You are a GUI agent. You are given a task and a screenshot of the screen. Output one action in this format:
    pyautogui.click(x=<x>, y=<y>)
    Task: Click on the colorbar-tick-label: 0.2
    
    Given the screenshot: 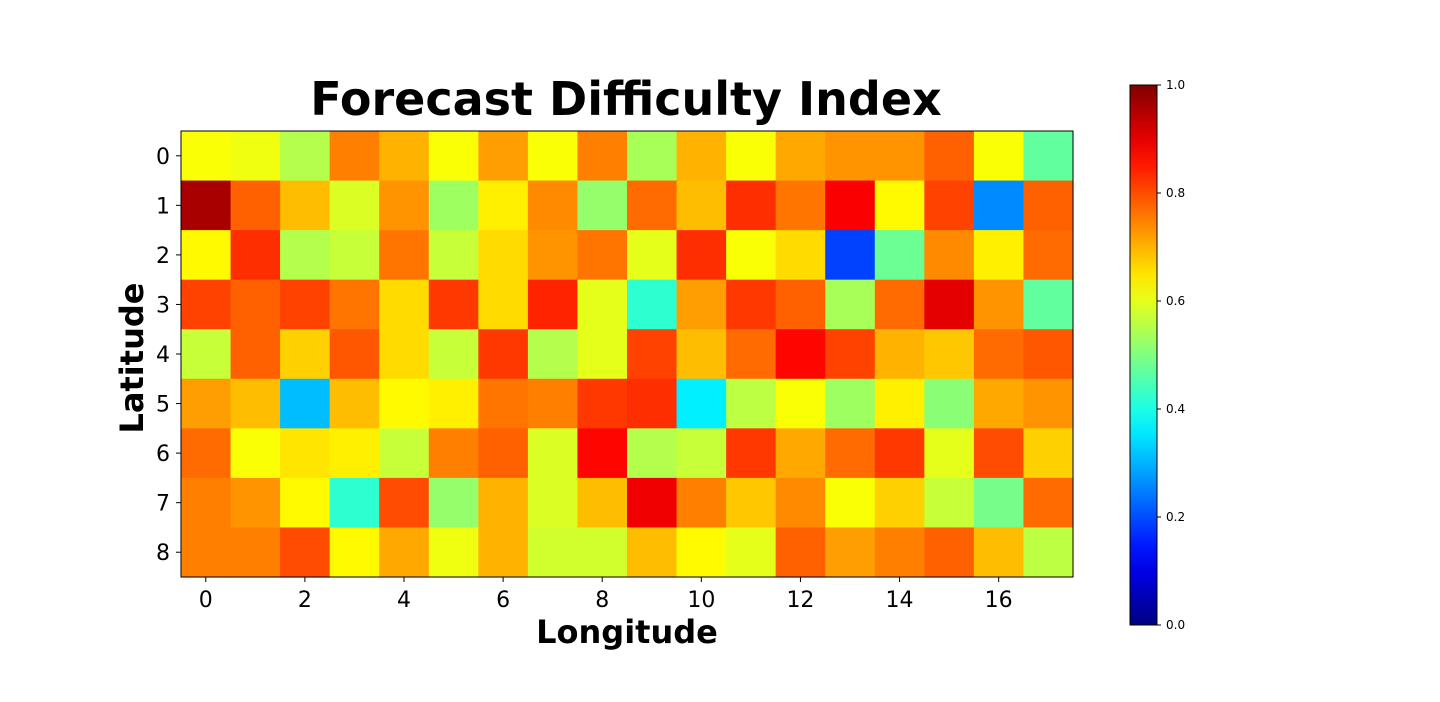 What is the action you would take?
    pyautogui.click(x=1175, y=517)
    